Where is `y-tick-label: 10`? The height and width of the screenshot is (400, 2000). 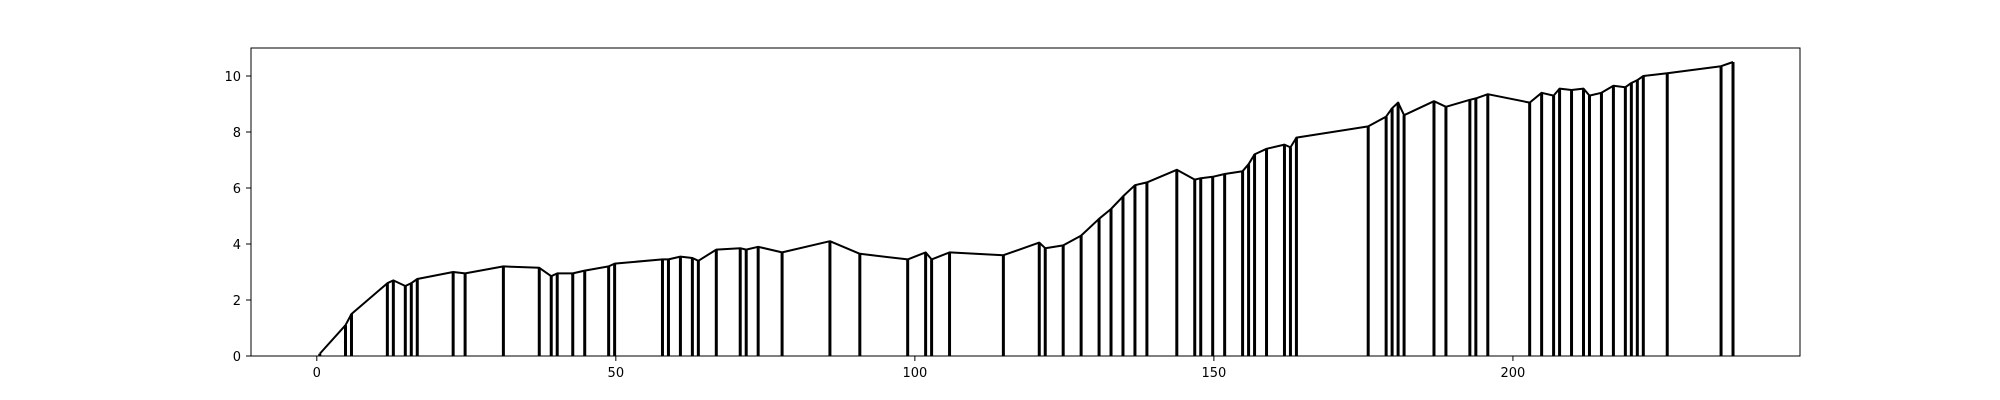
y-tick-label: 10 is located at coordinates (232, 77).